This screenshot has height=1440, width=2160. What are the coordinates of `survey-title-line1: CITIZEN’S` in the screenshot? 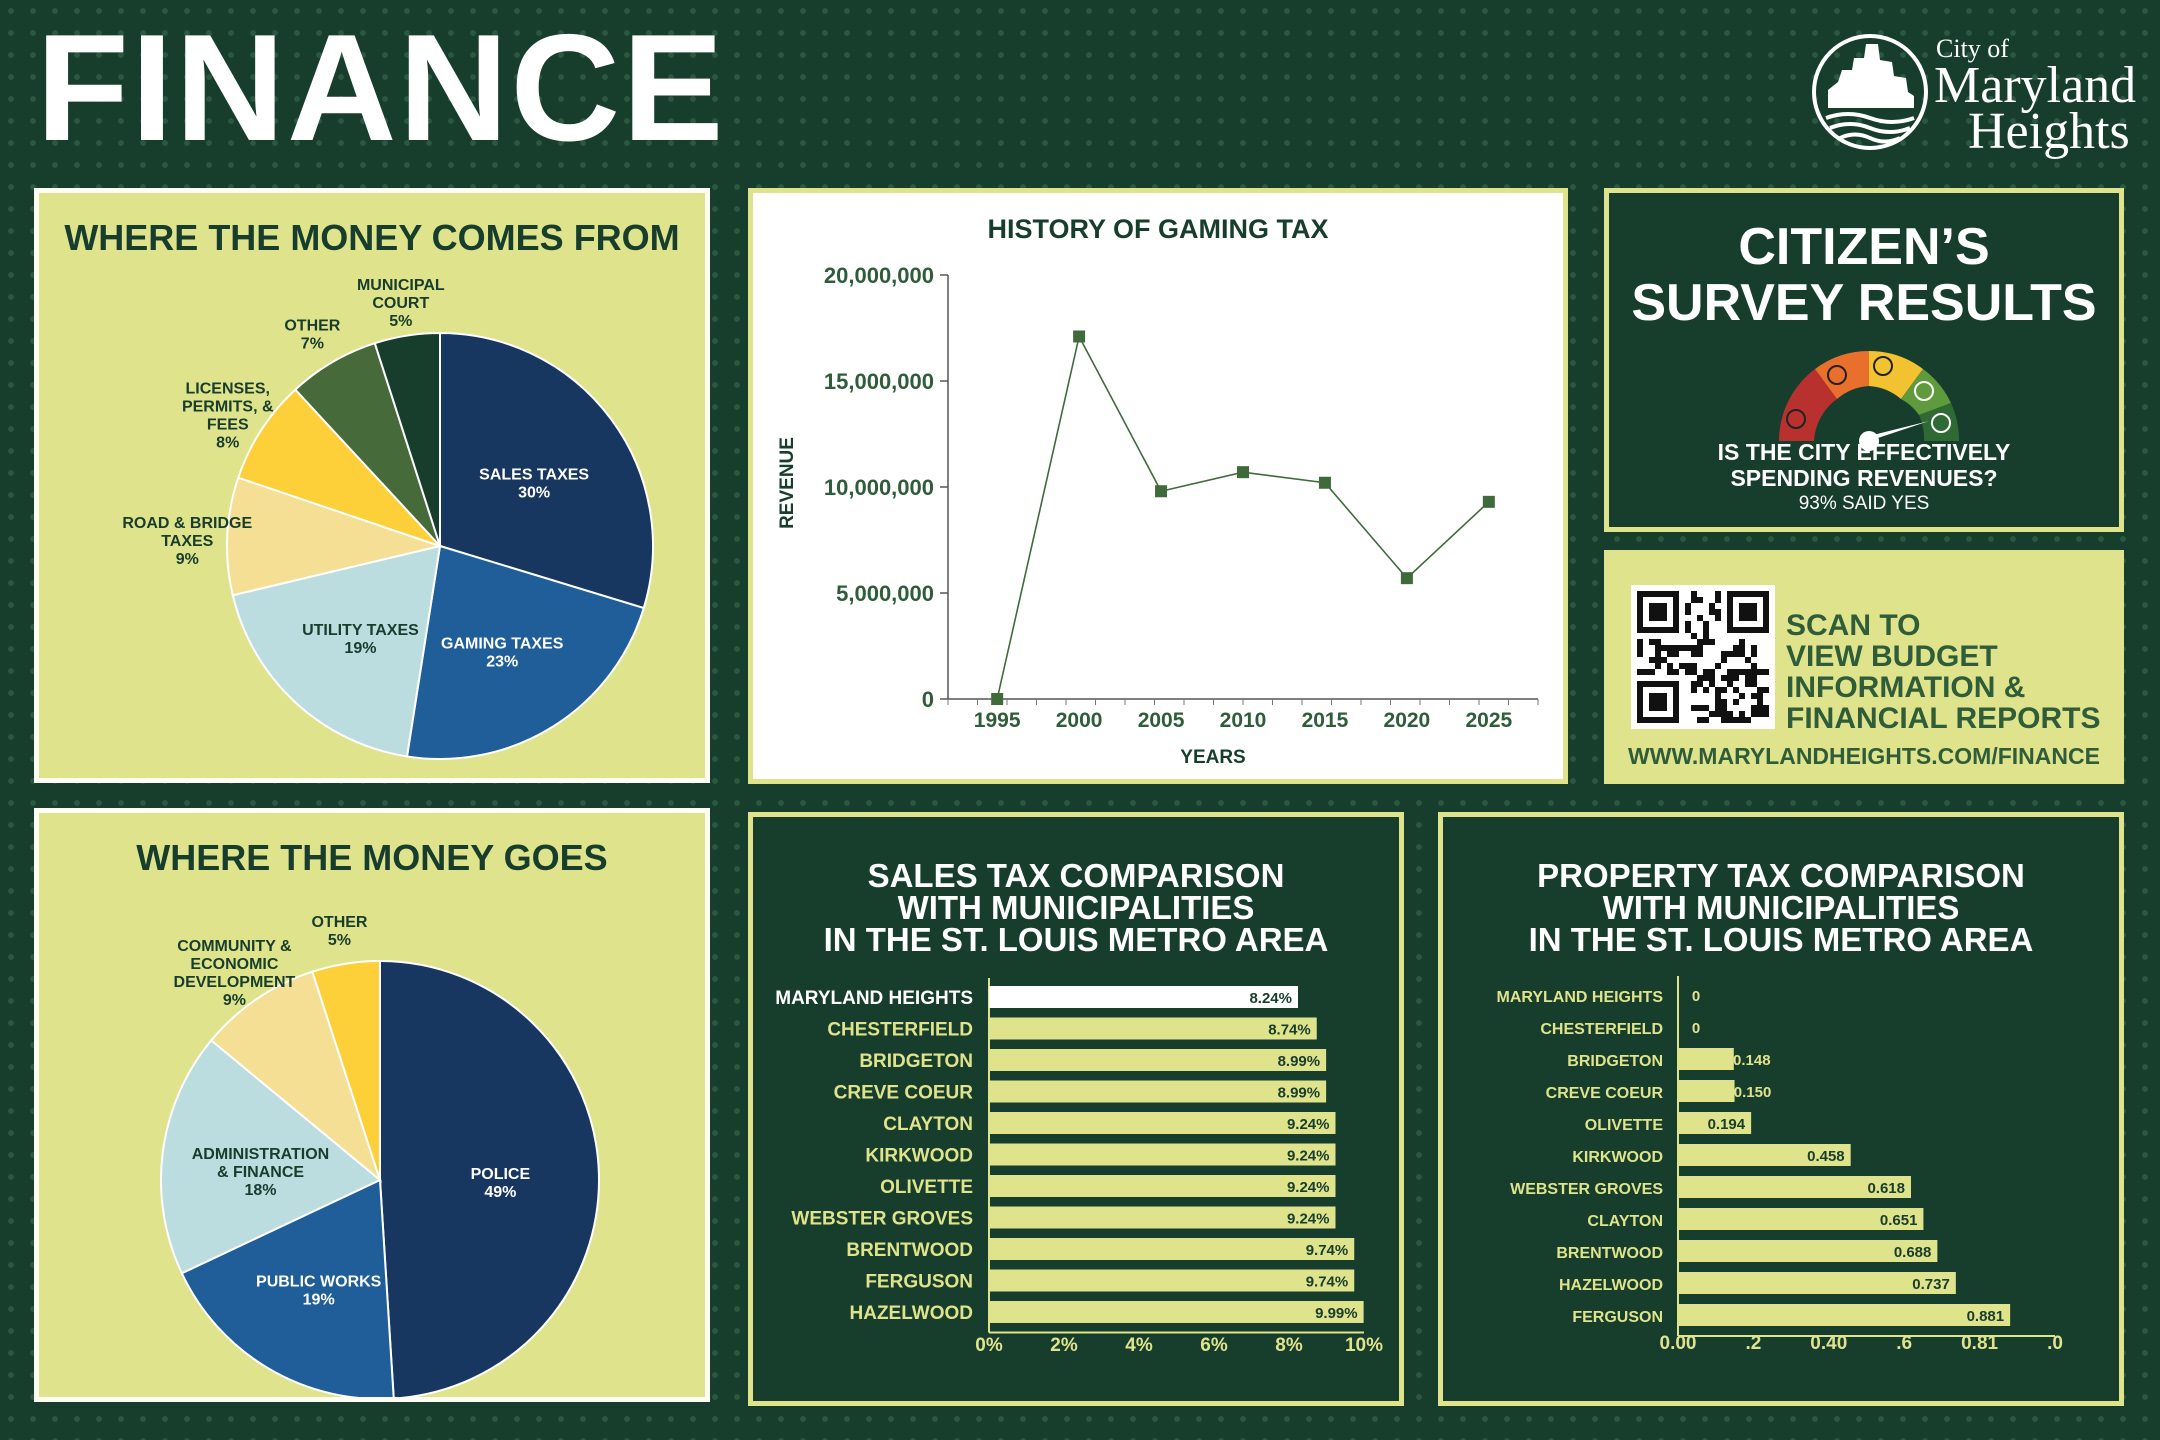 It's located at (1864, 247).